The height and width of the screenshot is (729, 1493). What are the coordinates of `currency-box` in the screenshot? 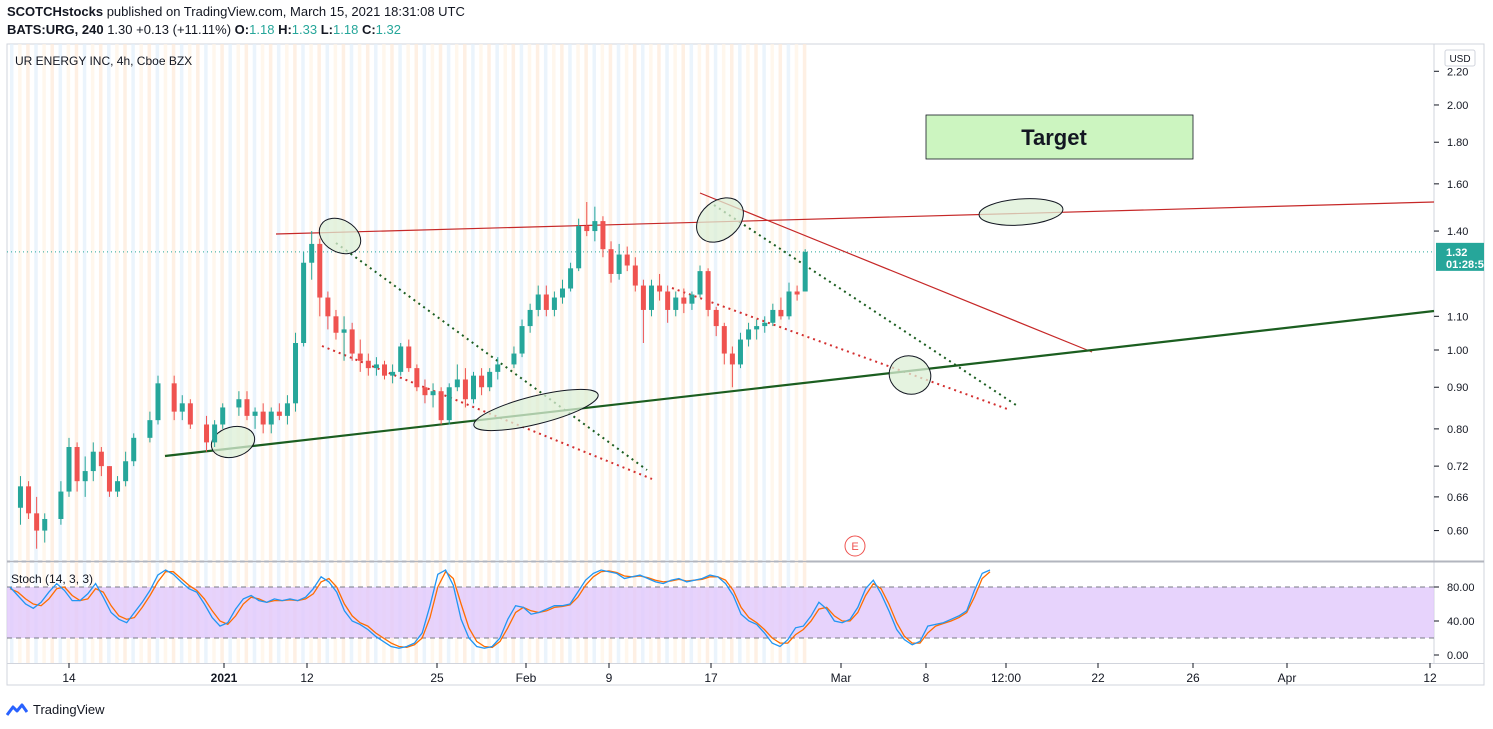 It's located at (1460, 58).